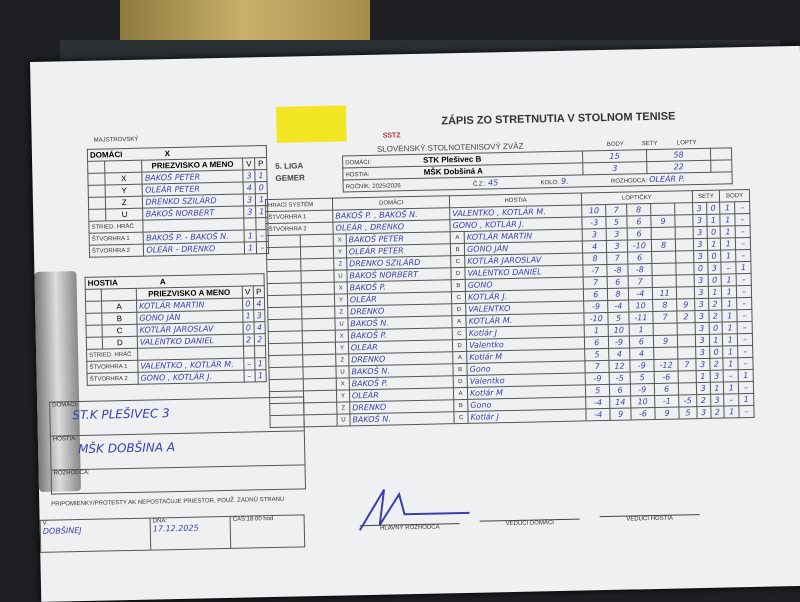  Describe the element at coordinates (618, 306) in the screenshot. I see `set-score: -4` at that location.